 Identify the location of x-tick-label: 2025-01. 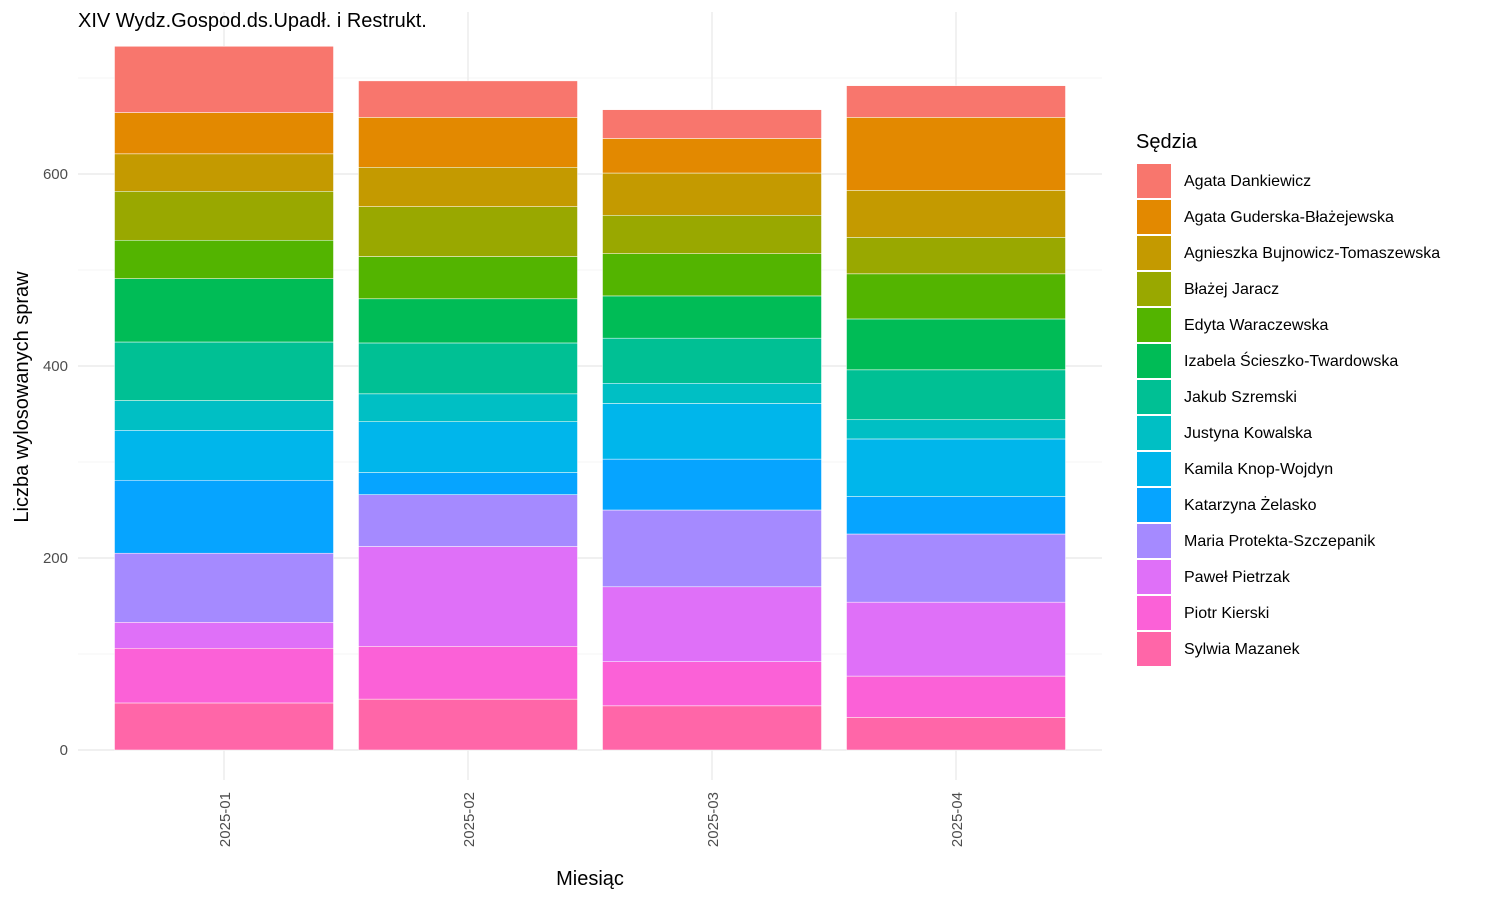
(225, 819).